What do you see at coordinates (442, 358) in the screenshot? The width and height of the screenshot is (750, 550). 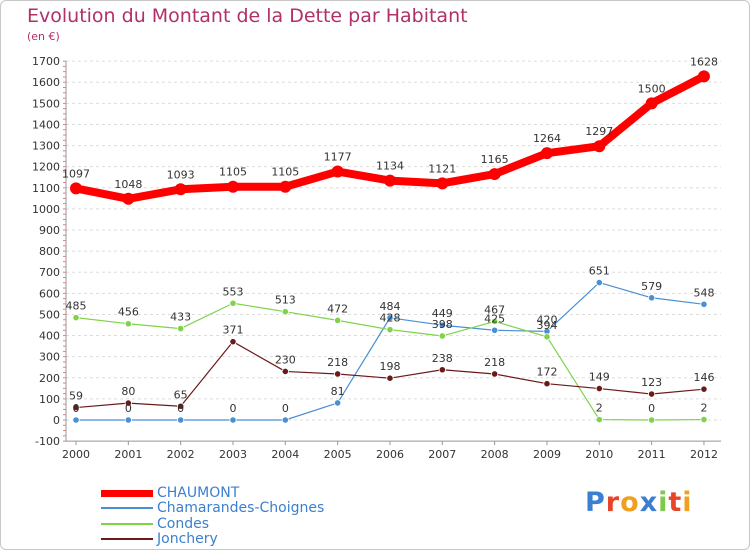 I see `data-label-jonchery: 238` at bounding box center [442, 358].